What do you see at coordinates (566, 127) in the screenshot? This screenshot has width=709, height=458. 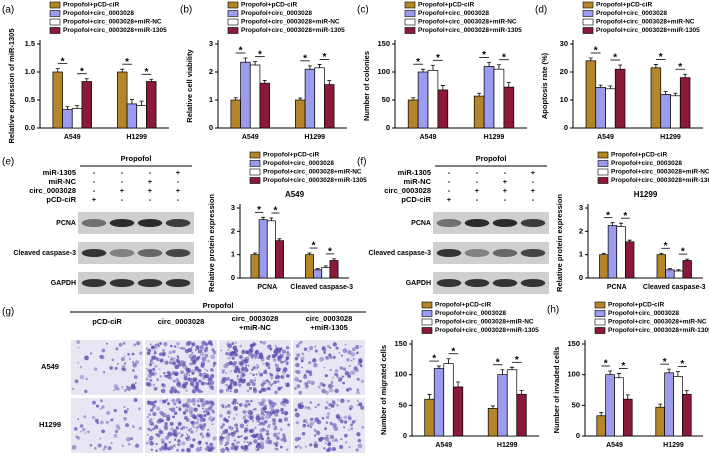 I see `y-tick-label: 0` at bounding box center [566, 127].